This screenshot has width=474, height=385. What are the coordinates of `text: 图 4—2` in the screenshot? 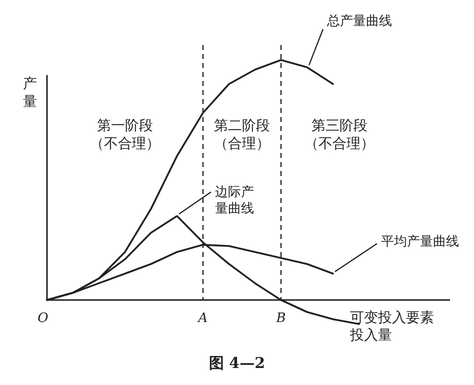 It's located at (237, 363).